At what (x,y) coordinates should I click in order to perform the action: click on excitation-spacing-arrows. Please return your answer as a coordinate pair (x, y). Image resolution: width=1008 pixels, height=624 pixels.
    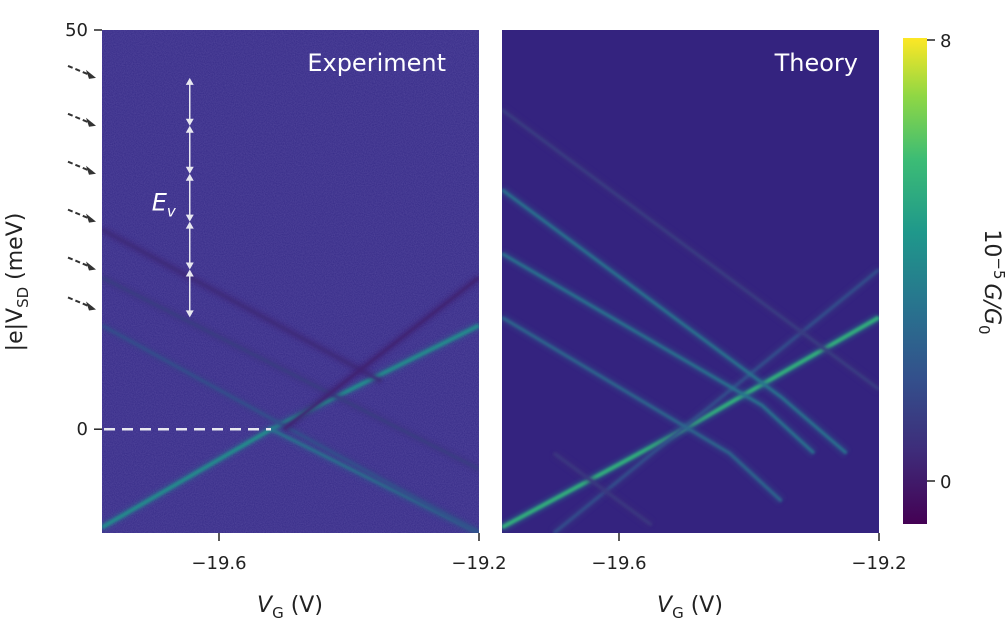
    Looking at the image, I should click on (189, 197).